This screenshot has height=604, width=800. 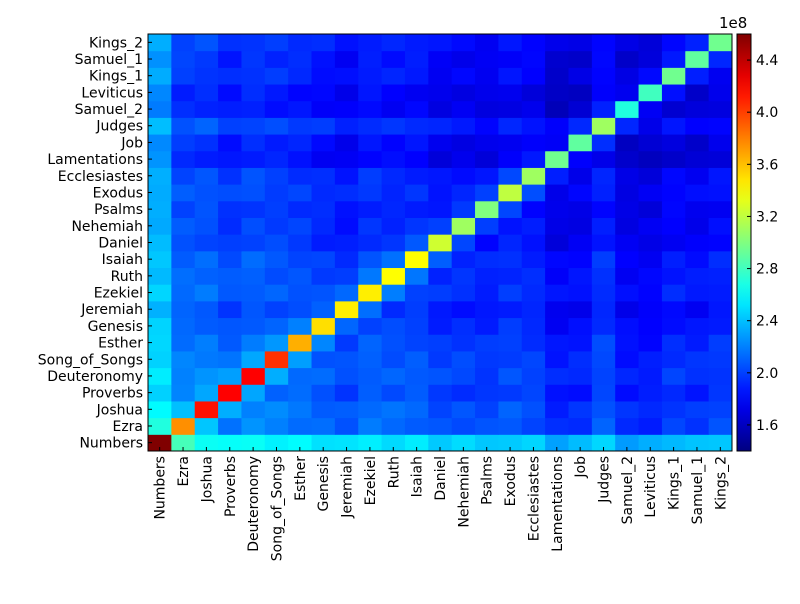 I want to click on colorbar-tick-label: 4.0, so click(x=767, y=113).